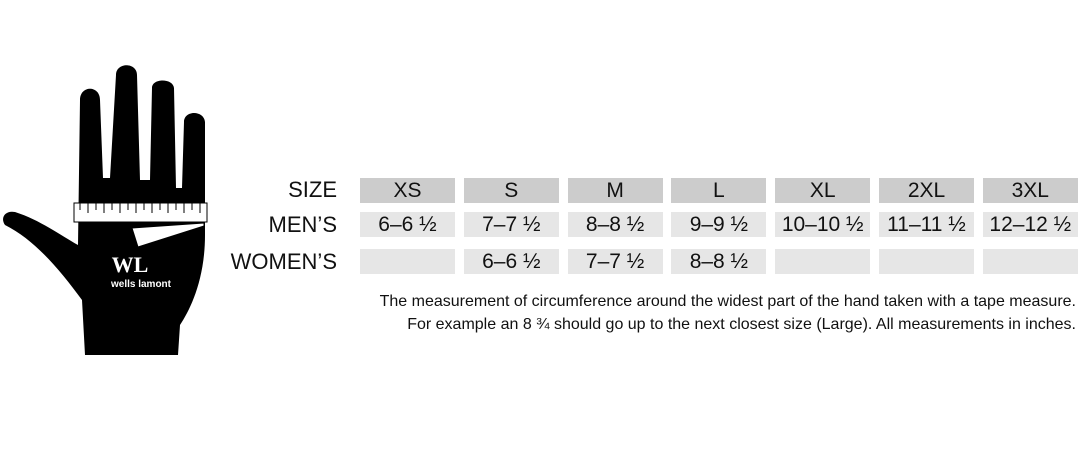 The height and width of the screenshot is (453, 1080). What do you see at coordinates (719, 190) in the screenshot?
I see `size-header-cell: L` at bounding box center [719, 190].